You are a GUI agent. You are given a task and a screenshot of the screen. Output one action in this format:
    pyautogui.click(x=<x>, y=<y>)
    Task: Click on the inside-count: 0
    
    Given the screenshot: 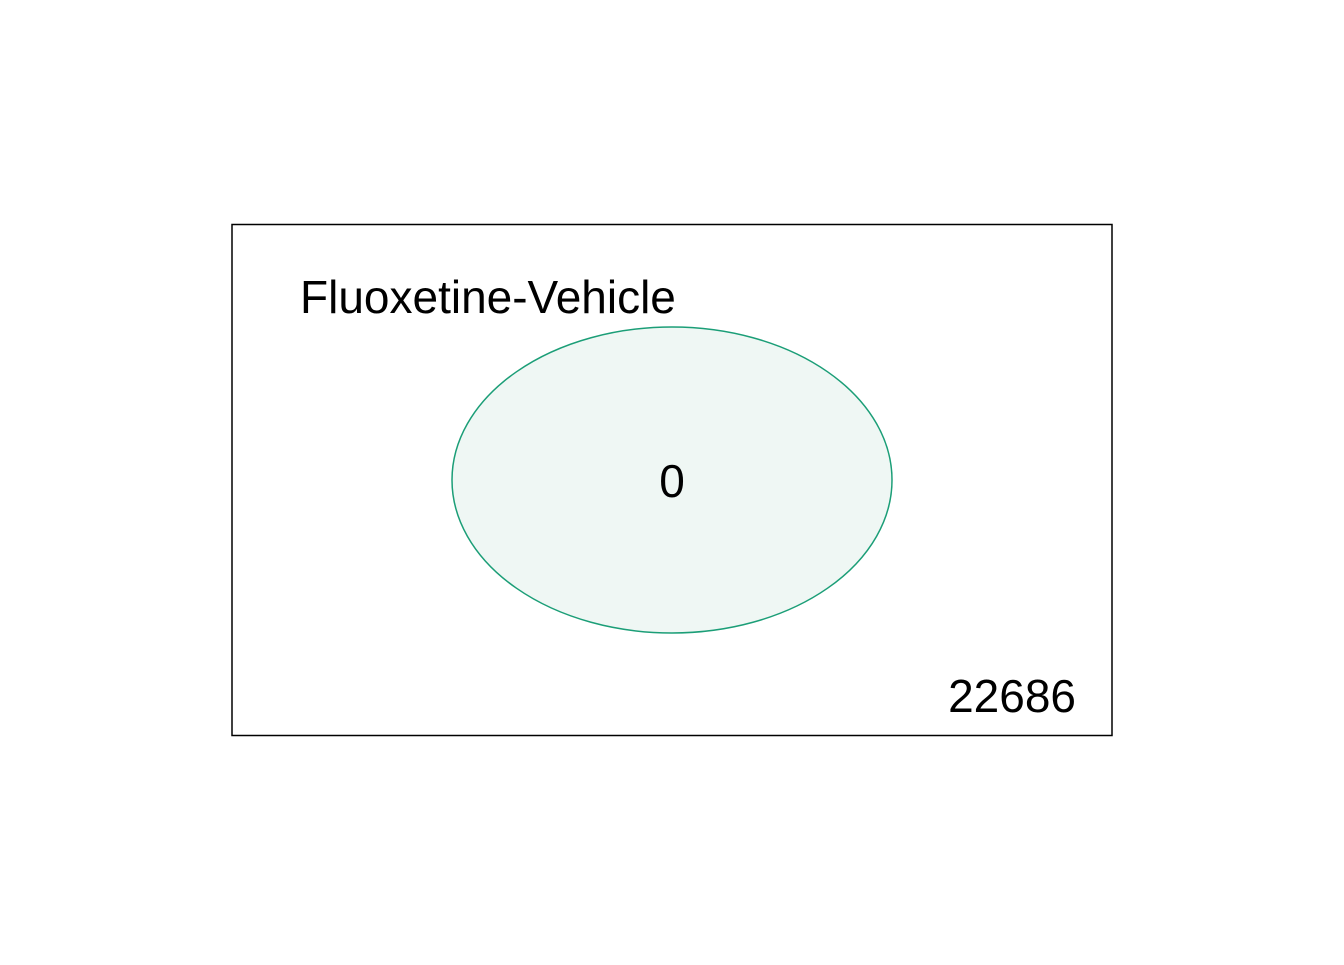 What is the action you would take?
    pyautogui.click(x=672, y=481)
    